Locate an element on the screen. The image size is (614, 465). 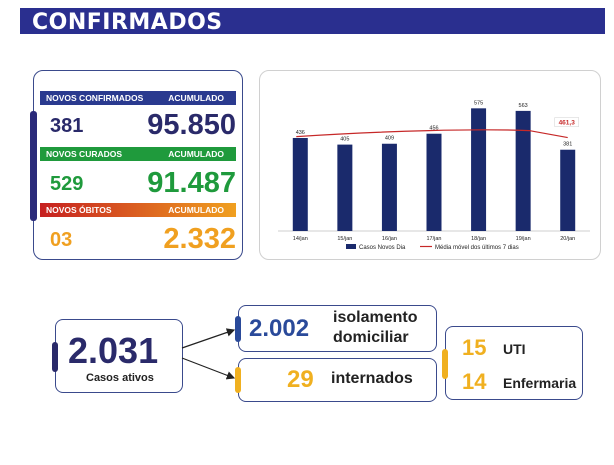
legend-label-line: Média móvel dos últimos 7 dias is located at coordinates (477, 248).